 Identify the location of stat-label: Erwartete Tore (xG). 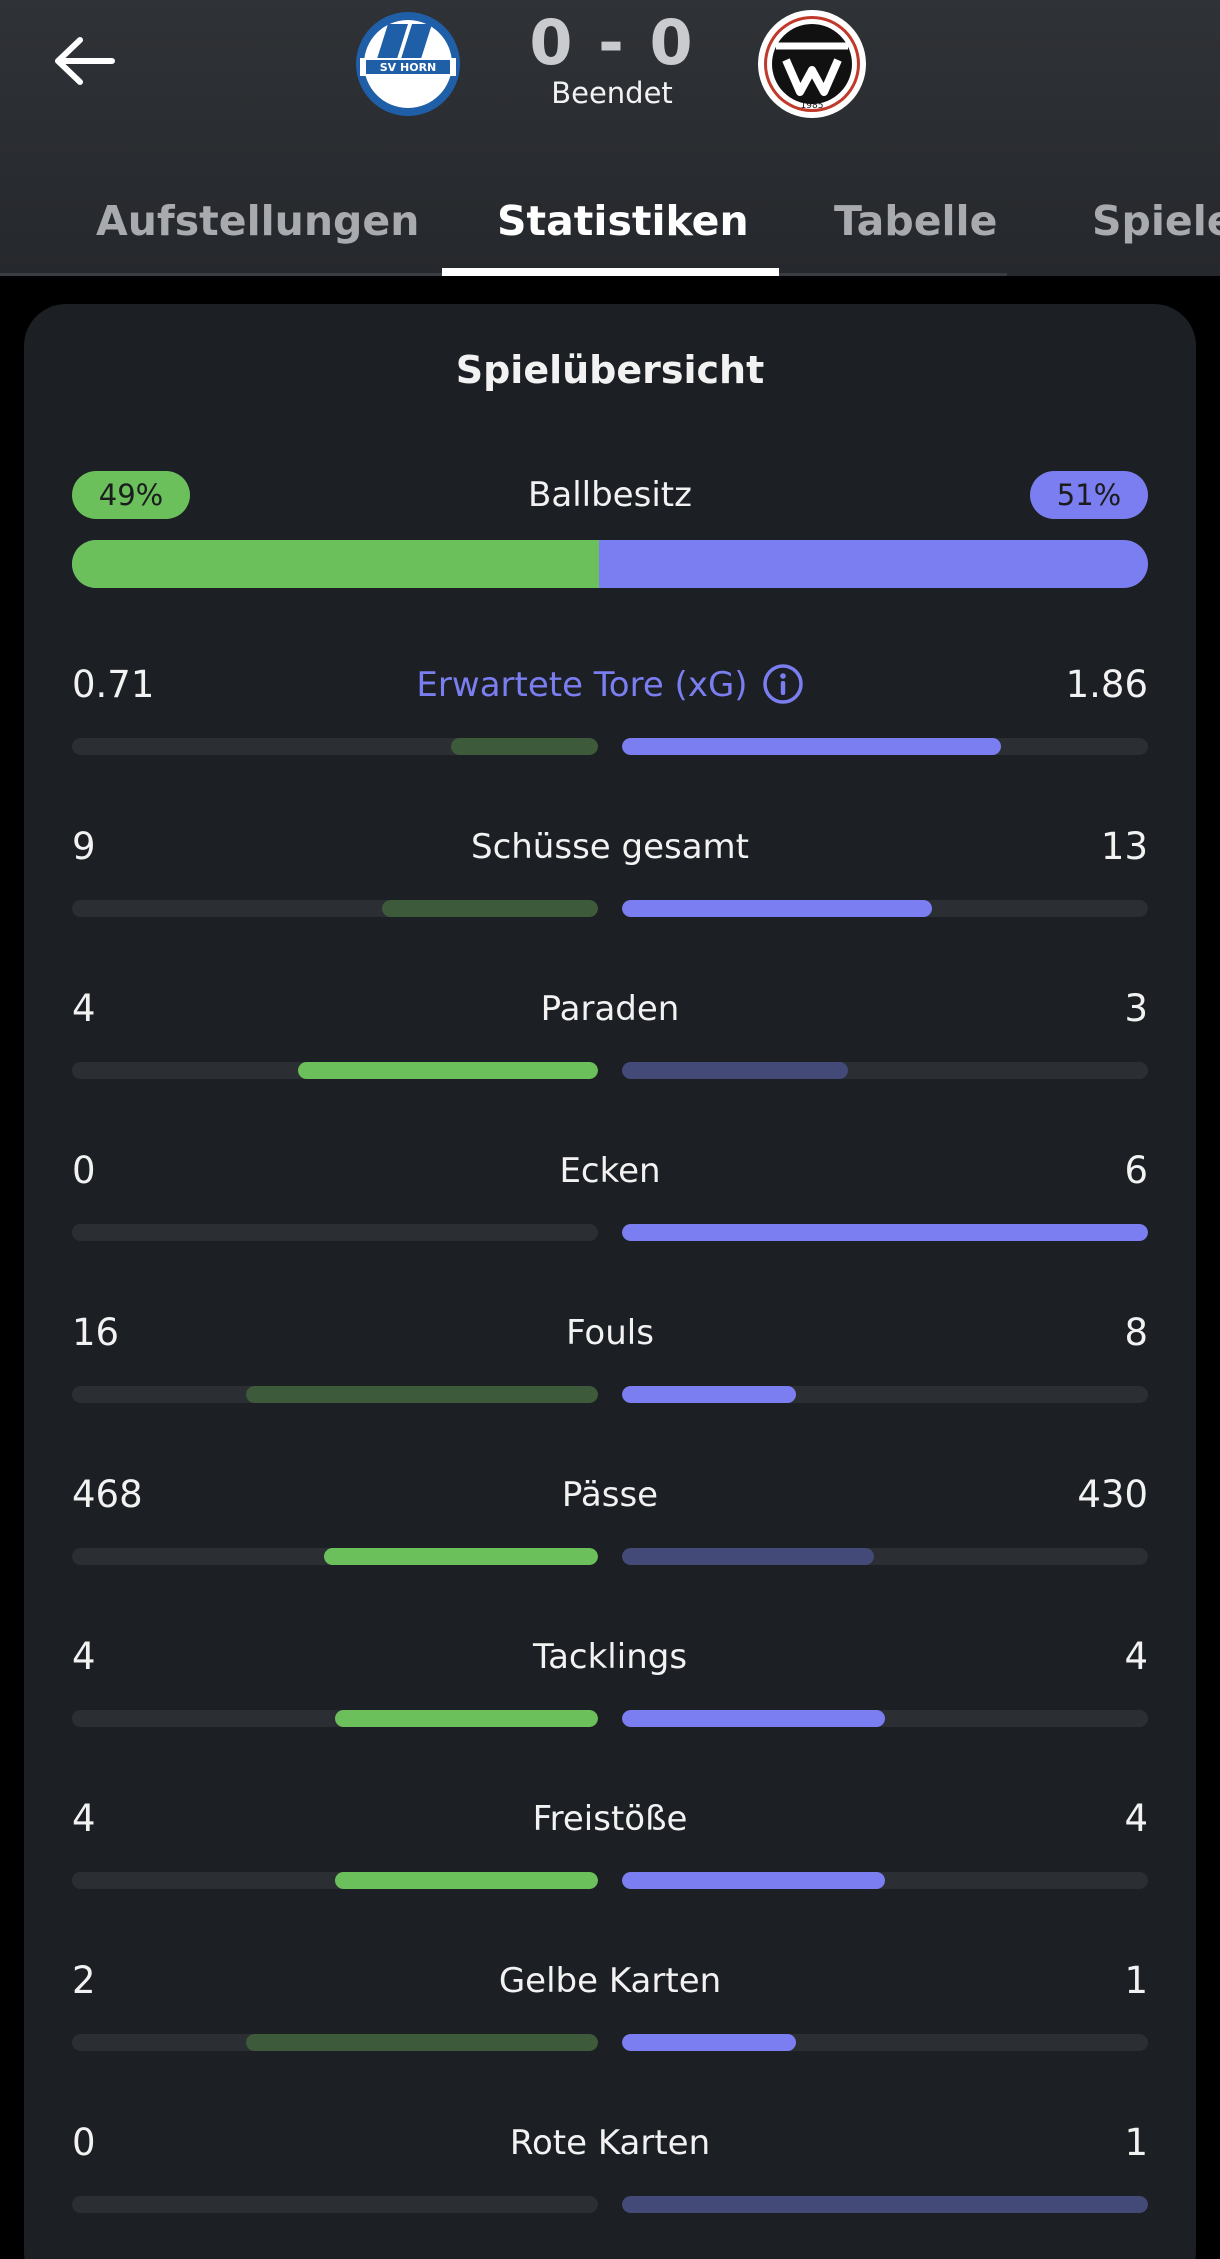
(610, 685).